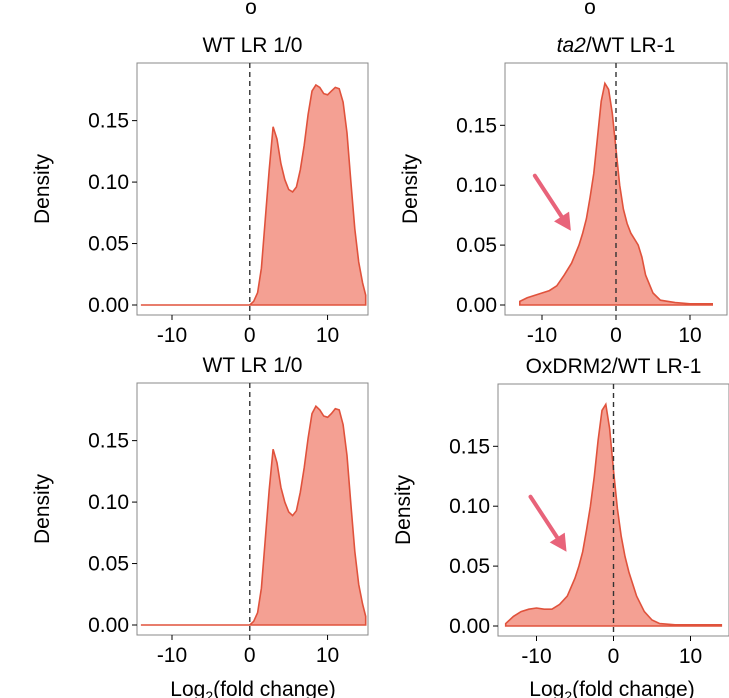 This screenshot has height=698, width=729. What do you see at coordinates (590, 9) in the screenshot?
I see `top-letter-right: o` at bounding box center [590, 9].